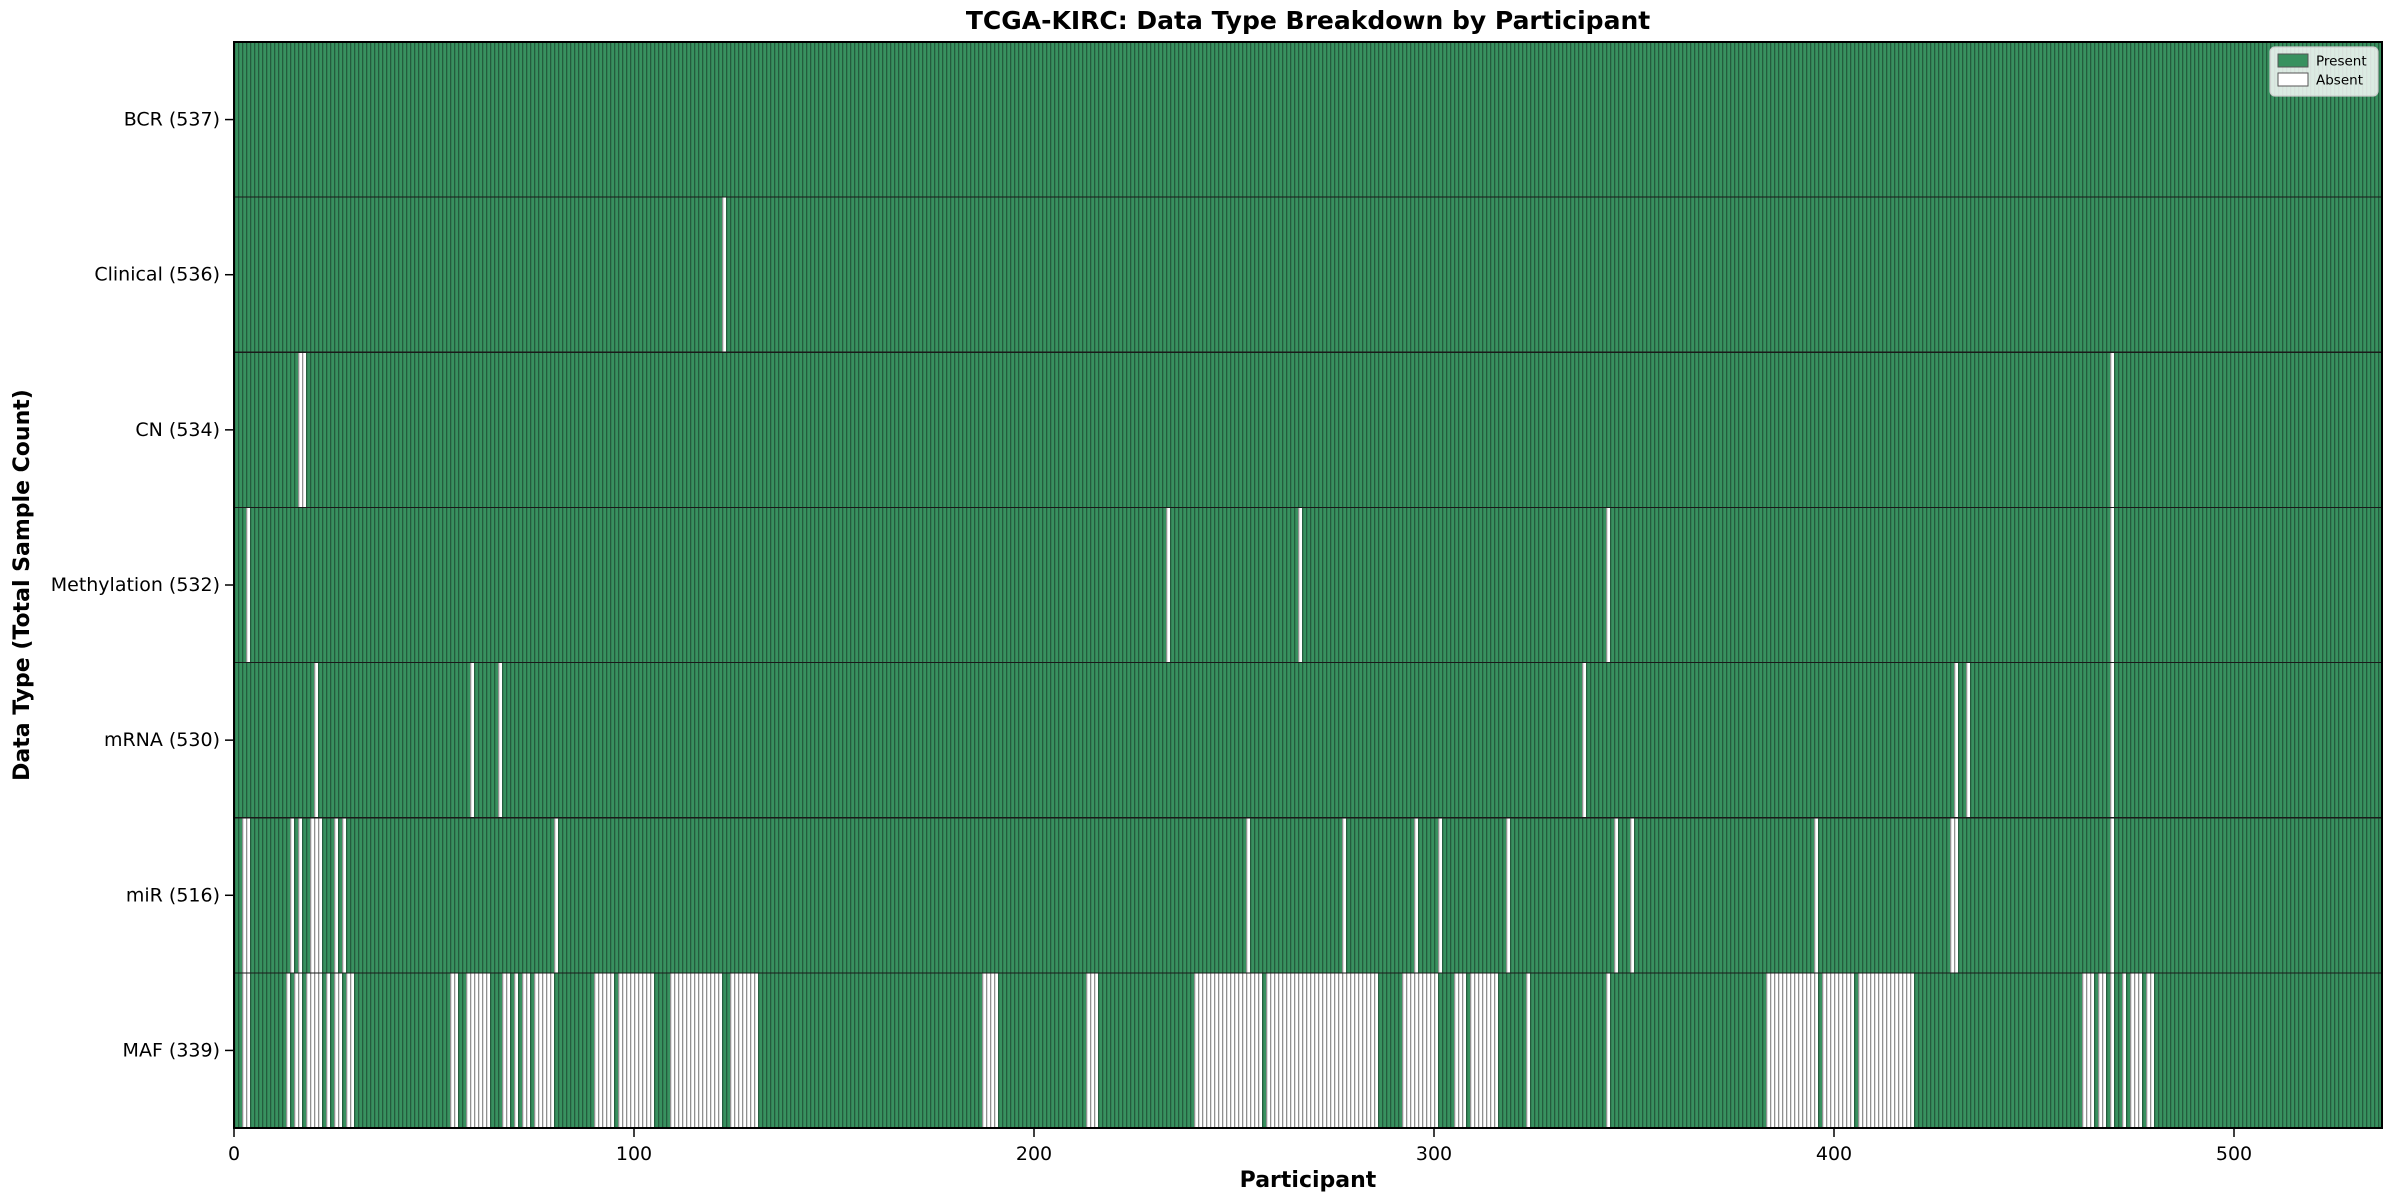 Image resolution: width=2400 pixels, height=1200 pixels. I want to click on x-tick-label: 100, so click(634, 1154).